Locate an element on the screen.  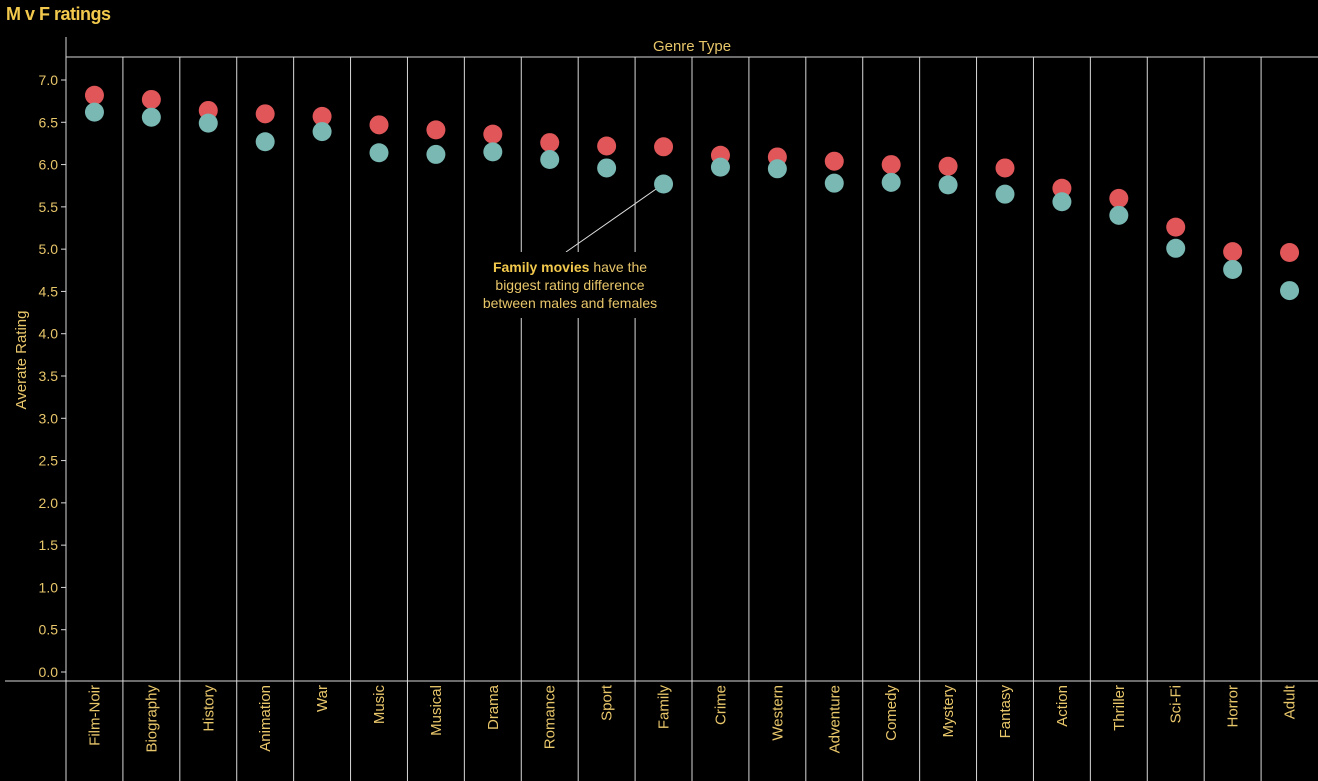
y-tick-label: 0.5 is located at coordinates (49, 630).